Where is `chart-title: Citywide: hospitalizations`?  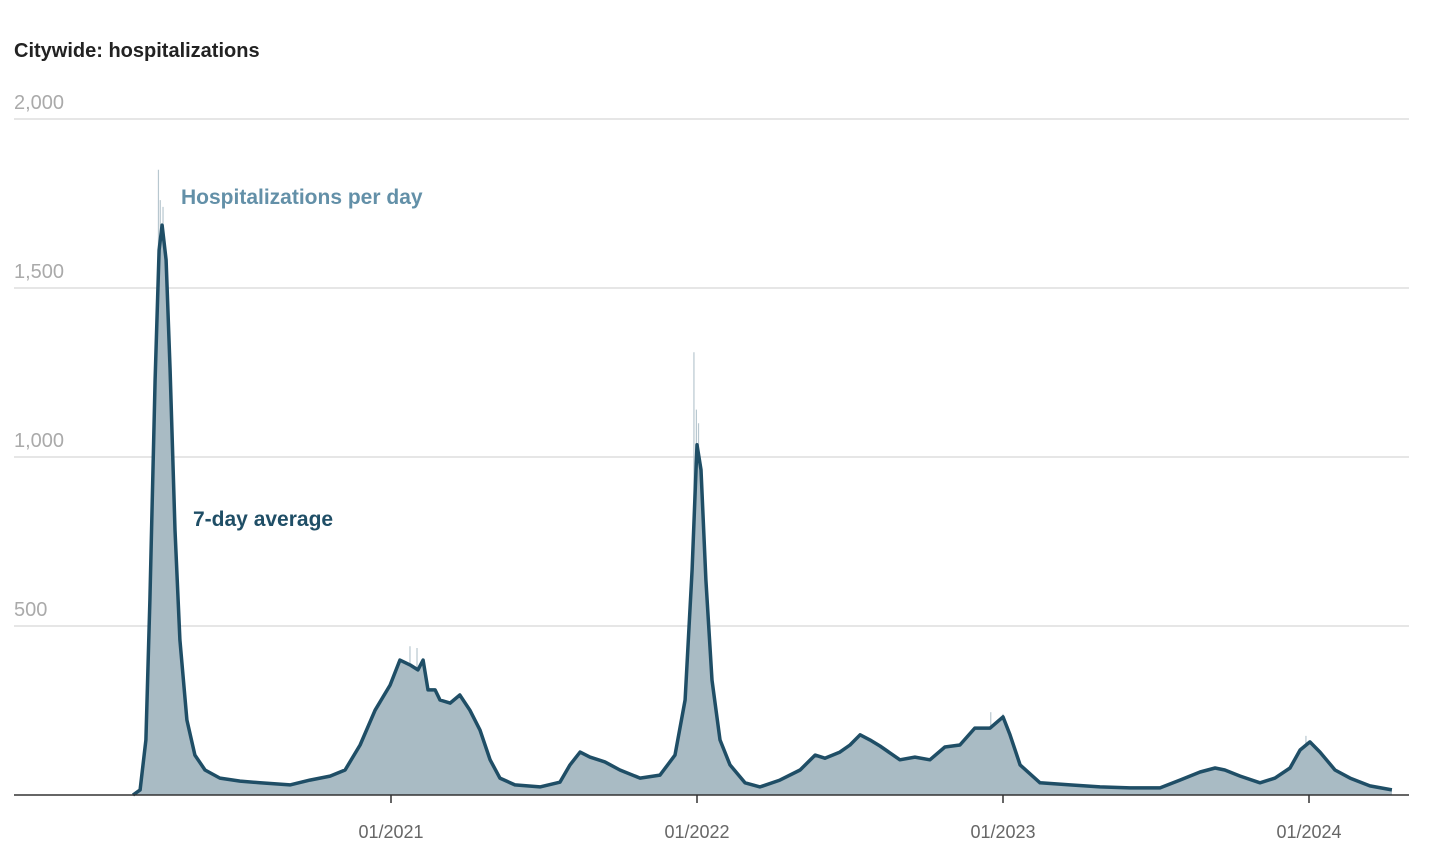
chart-title: Citywide: hospitalizations is located at coordinates (137, 51).